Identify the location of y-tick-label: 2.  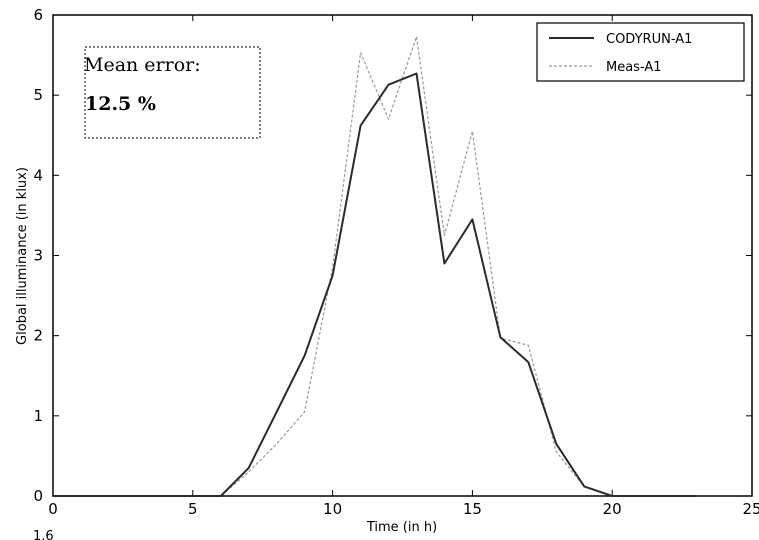
(38, 336).